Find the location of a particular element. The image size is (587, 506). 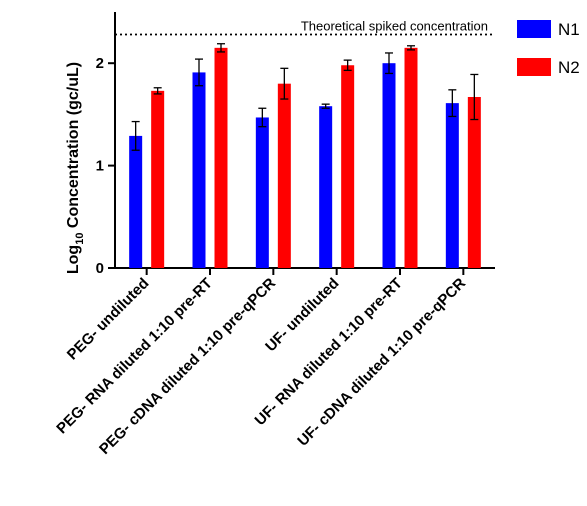

y-tick-label: 0 is located at coordinates (100, 268).